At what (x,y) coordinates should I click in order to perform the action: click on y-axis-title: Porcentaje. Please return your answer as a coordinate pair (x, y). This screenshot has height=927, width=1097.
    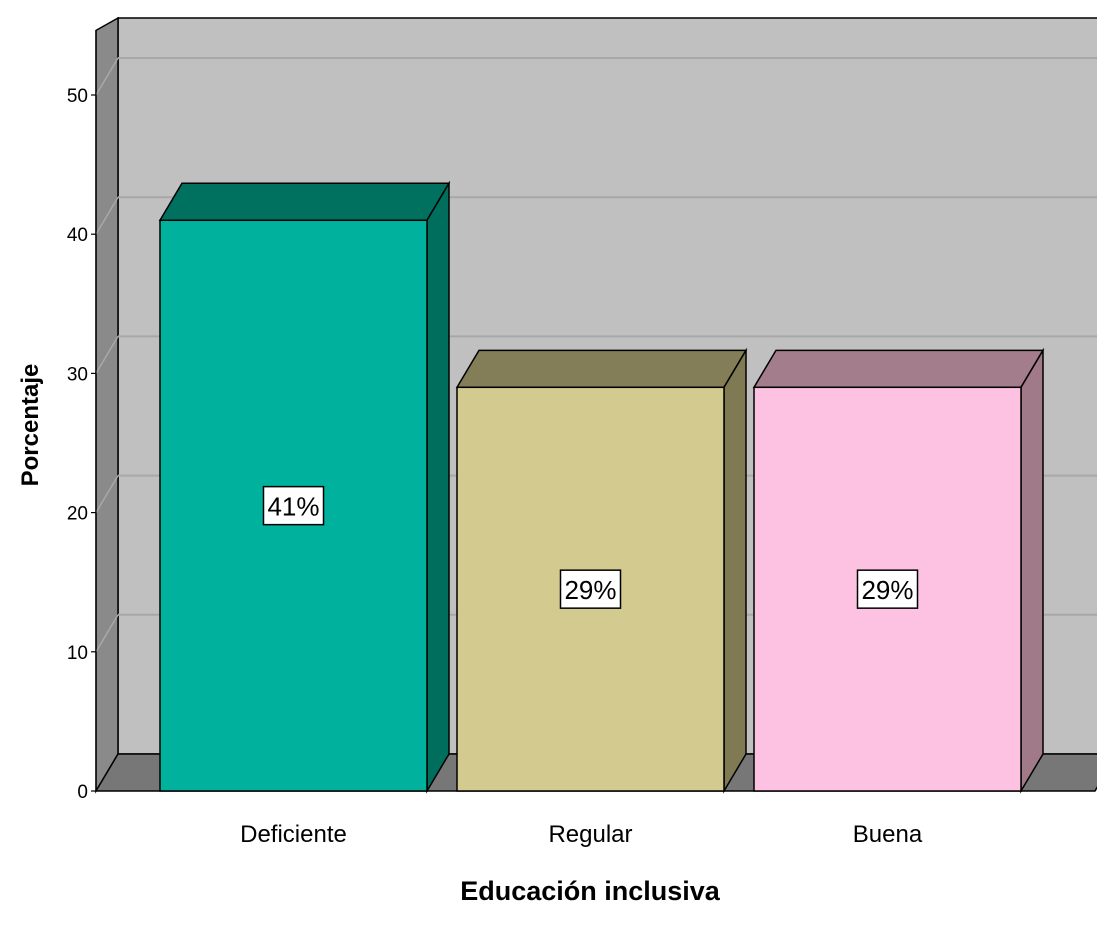
    Looking at the image, I should click on (30, 425).